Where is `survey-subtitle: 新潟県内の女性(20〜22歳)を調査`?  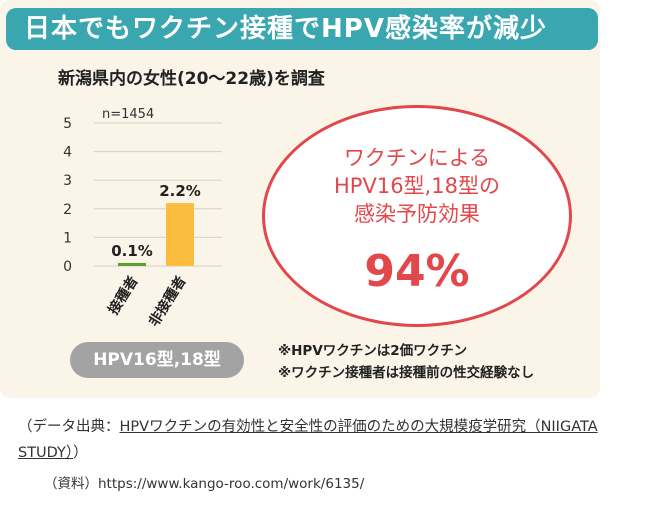 survey-subtitle: 新潟県内の女性(20〜22歳)を調査 is located at coordinates (191, 79).